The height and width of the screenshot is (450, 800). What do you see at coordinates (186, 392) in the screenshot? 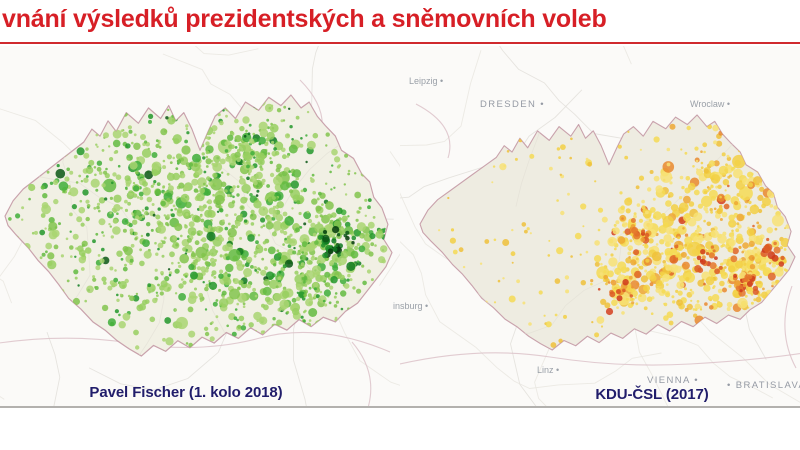
I see `caption-left-pavel-fischer: Pavel Fischer (1. kolo 2018)` at bounding box center [186, 392].